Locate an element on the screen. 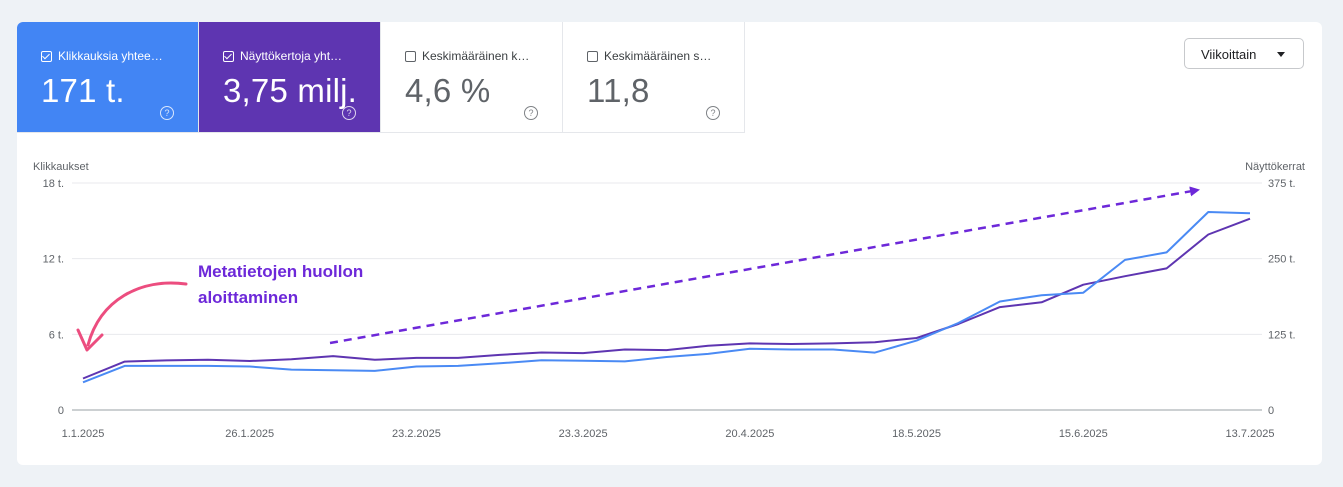 The height and width of the screenshot is (487, 1343). tile-impressions: Näyttökertoja yht… 3,75 milj. ? is located at coordinates (290, 77).